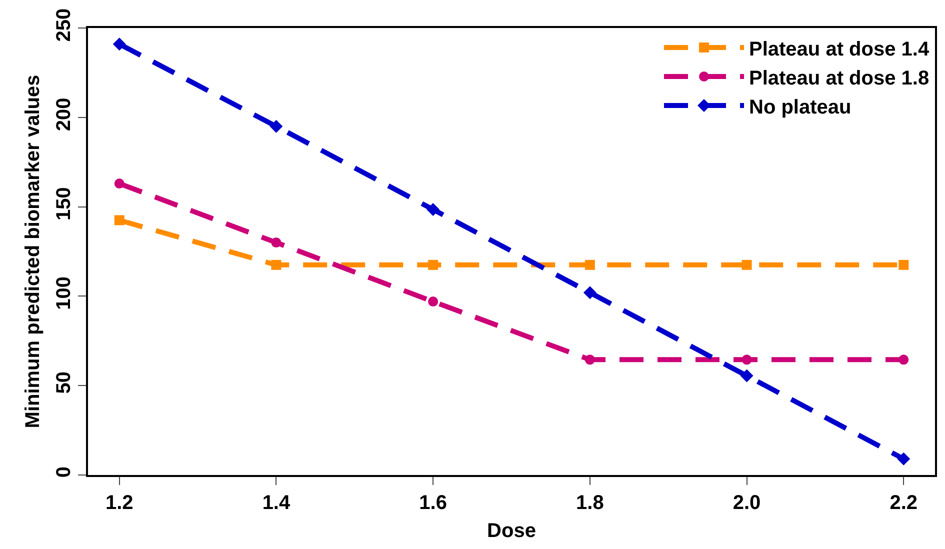 The width and height of the screenshot is (945, 549). I want to click on y-tick-label: 0, so click(64, 472).